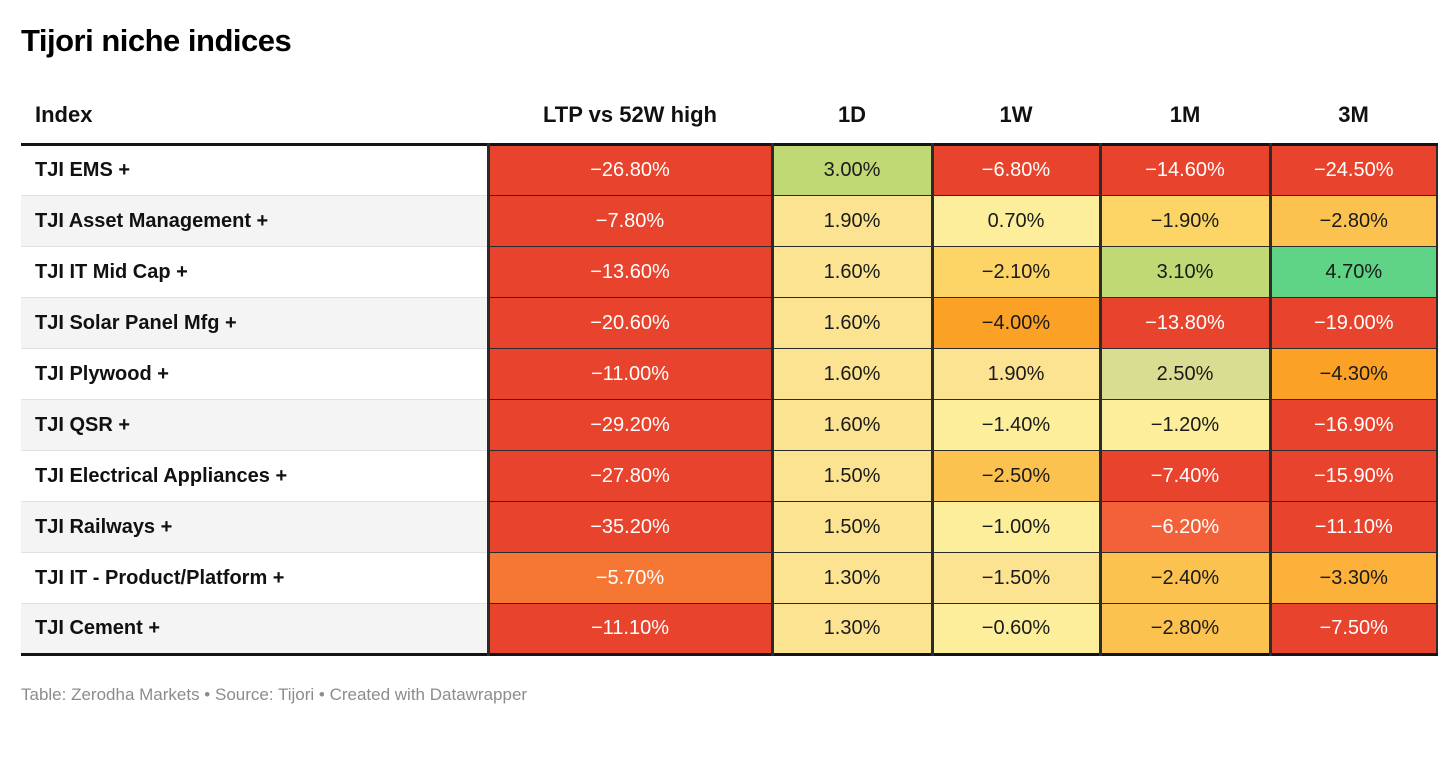  Describe the element at coordinates (1015, 425) in the screenshot. I see `value-cell: −1.40%` at that location.